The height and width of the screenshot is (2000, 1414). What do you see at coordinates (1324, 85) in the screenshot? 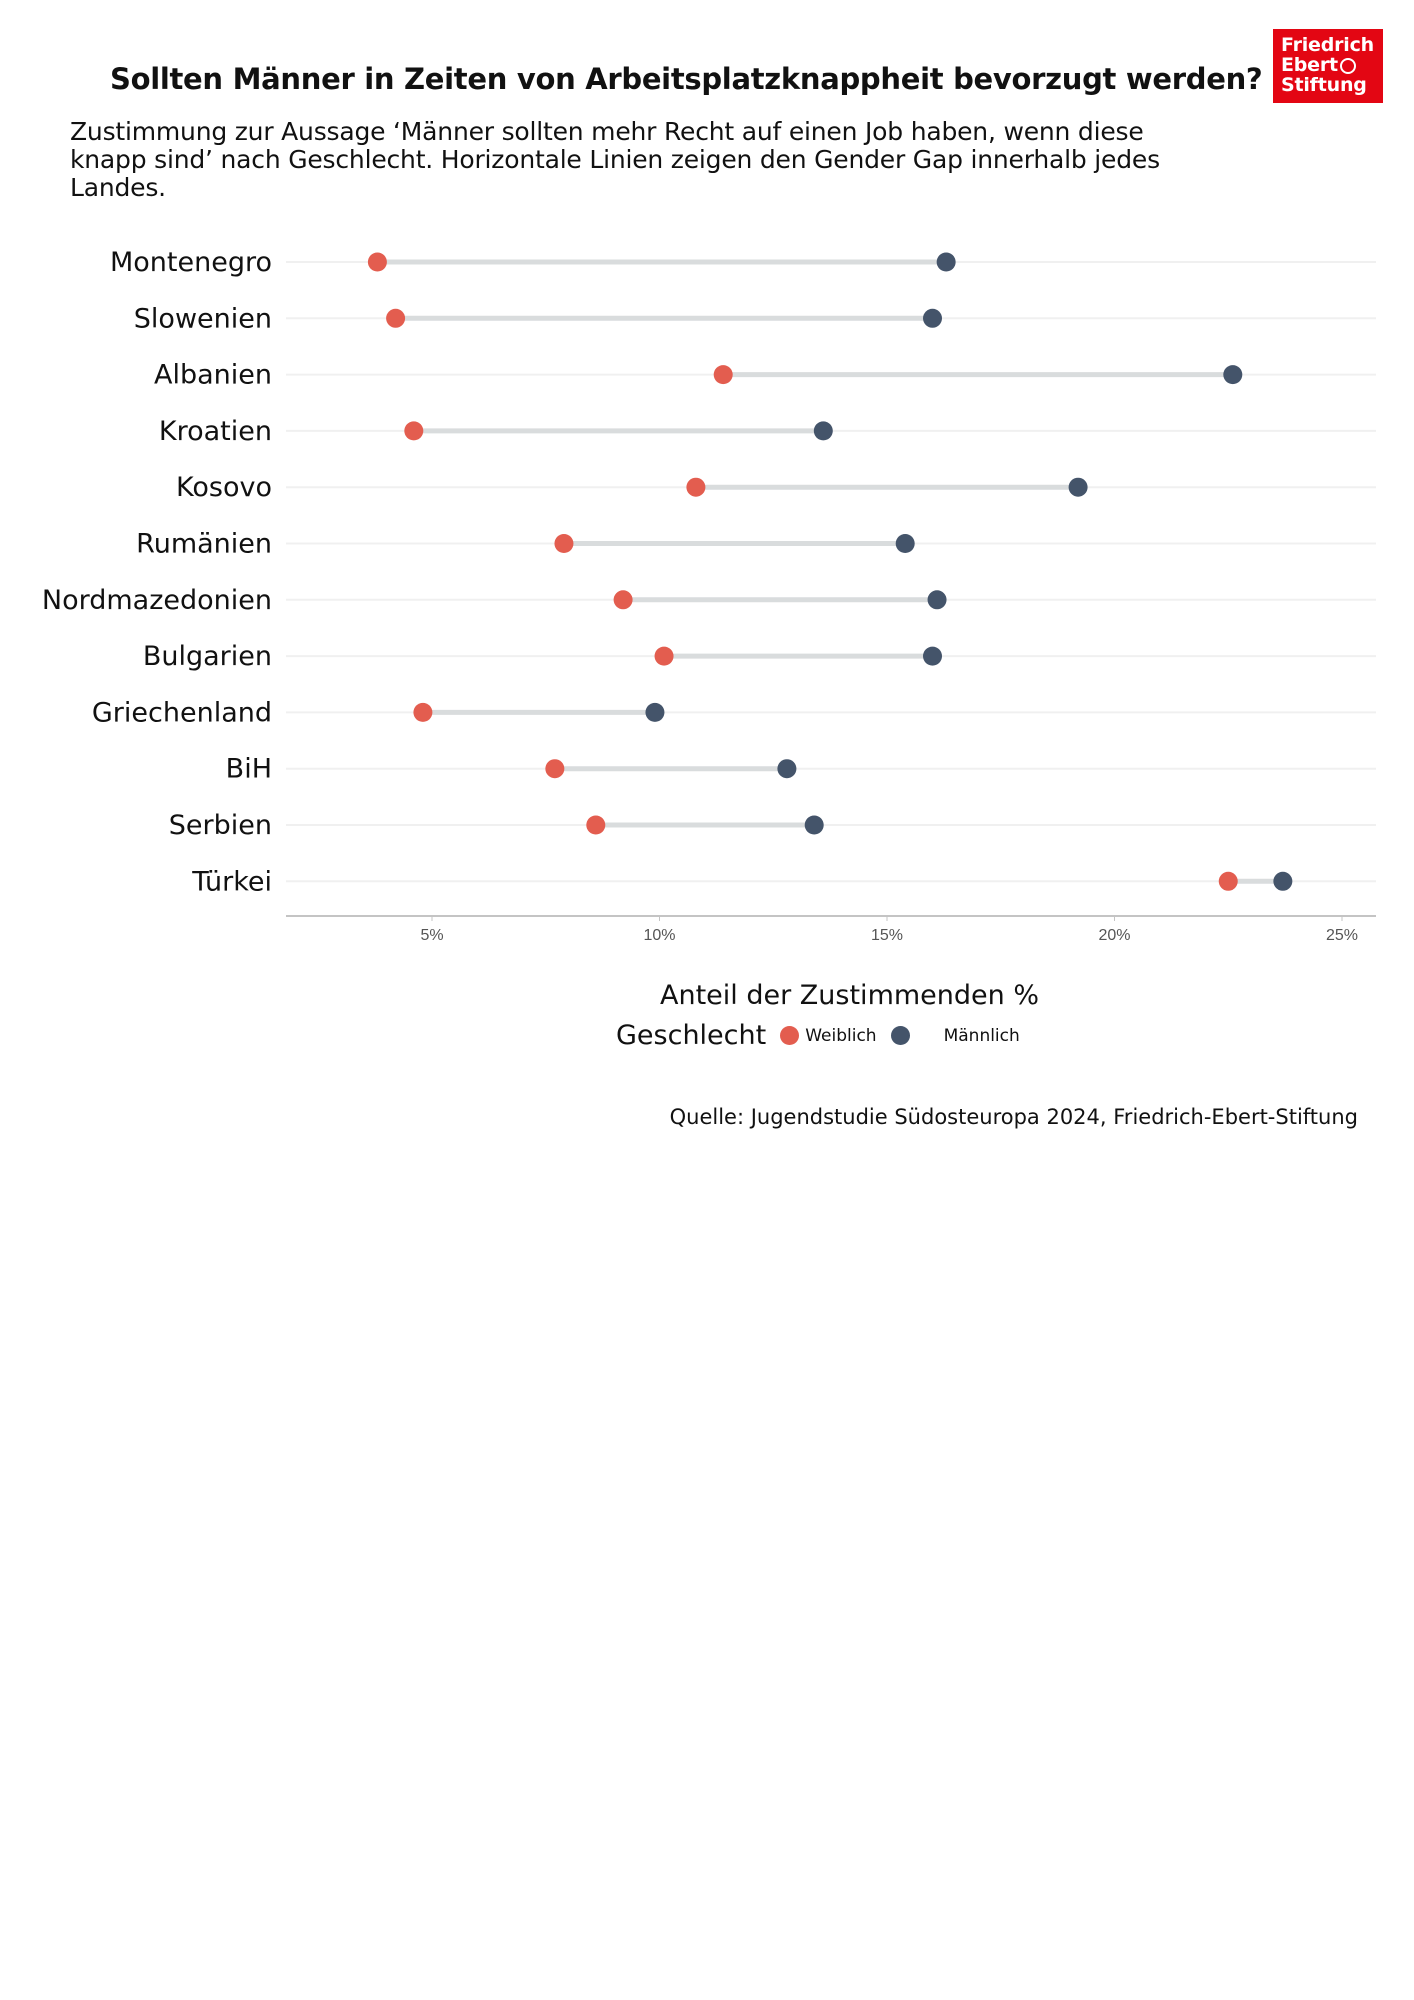
I see `logo-line-3: Stiftung` at bounding box center [1324, 85].